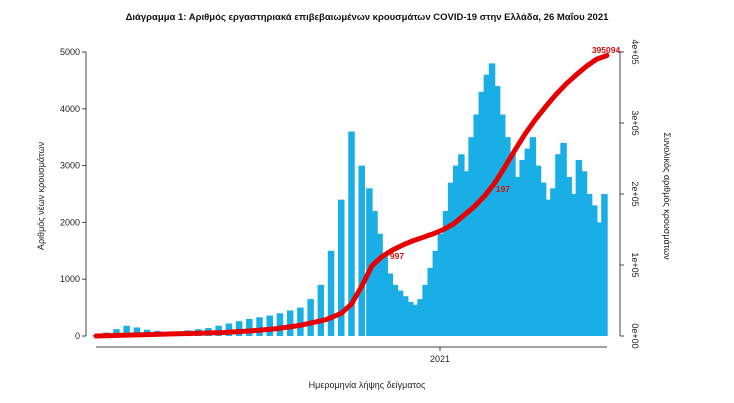  I want to click on y2-tick-label: 4e+05, so click(635, 51).